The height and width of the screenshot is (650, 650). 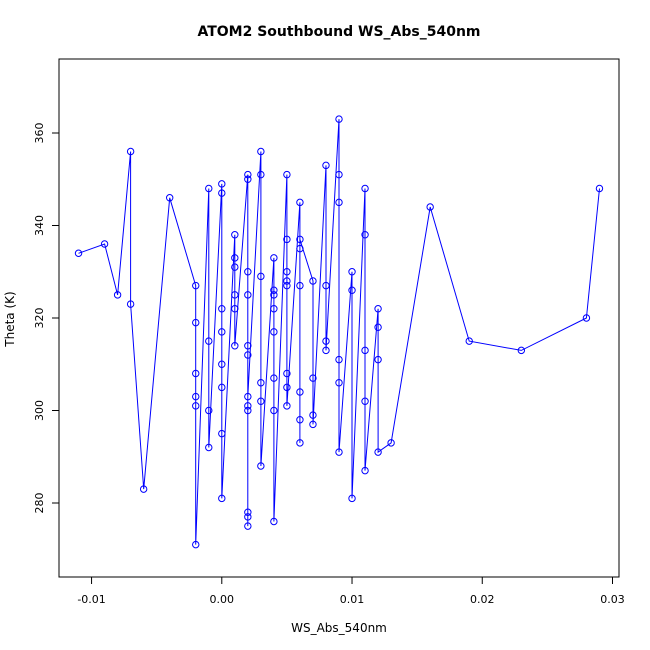 What do you see at coordinates (352, 599) in the screenshot?
I see `x-tick-label: 0.01` at bounding box center [352, 599].